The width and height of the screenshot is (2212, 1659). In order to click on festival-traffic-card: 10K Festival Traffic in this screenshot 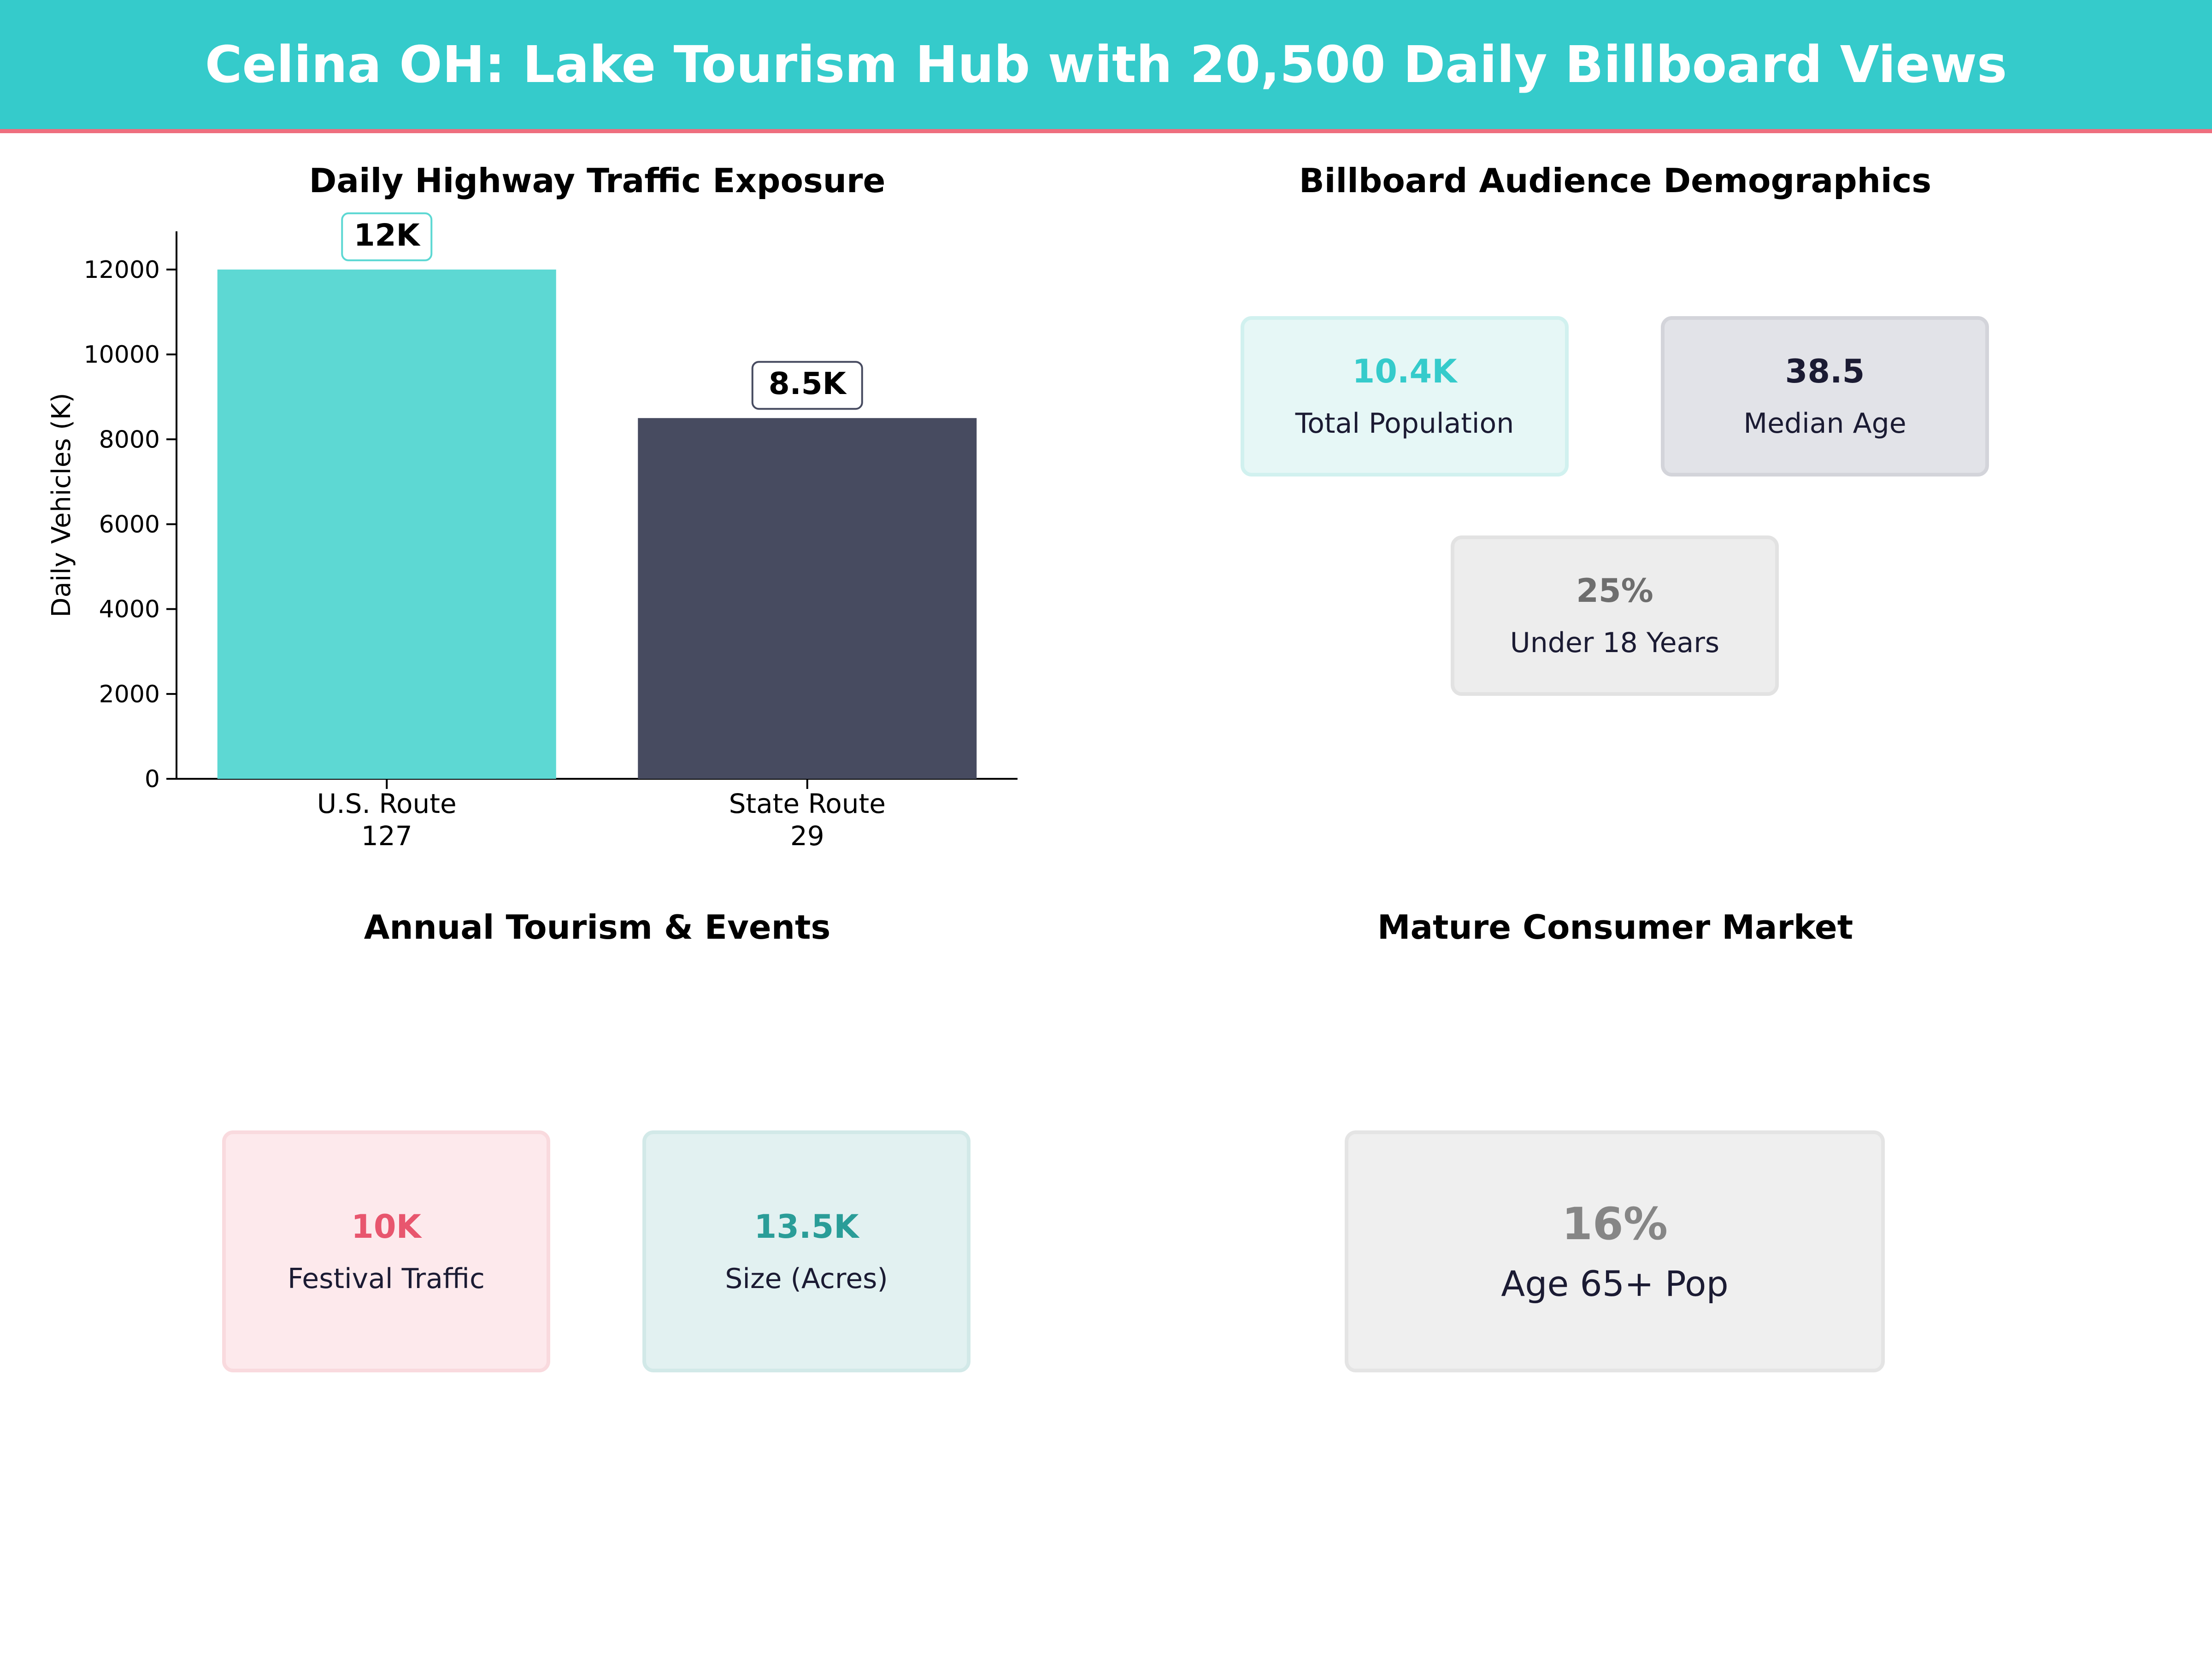, I will do `click(386, 1251)`.